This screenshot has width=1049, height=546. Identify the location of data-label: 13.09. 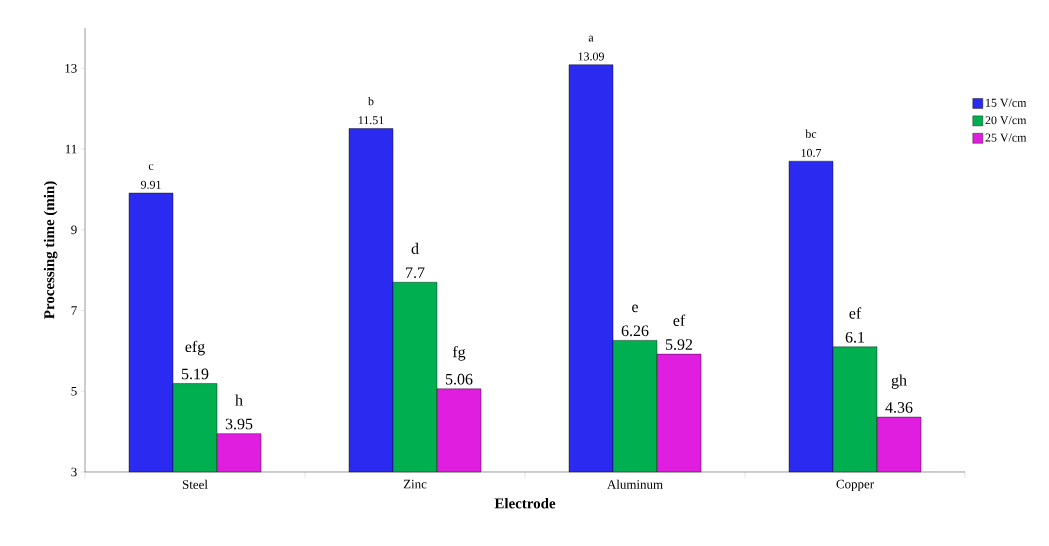
(591, 56).